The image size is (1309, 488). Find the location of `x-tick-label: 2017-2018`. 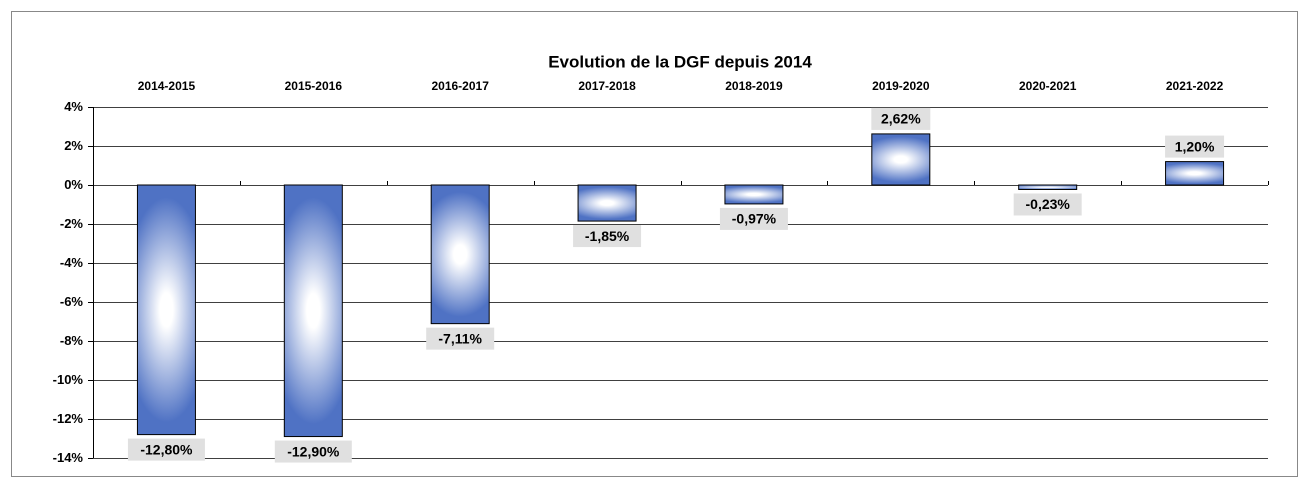

x-tick-label: 2017-2018 is located at coordinates (607, 86).